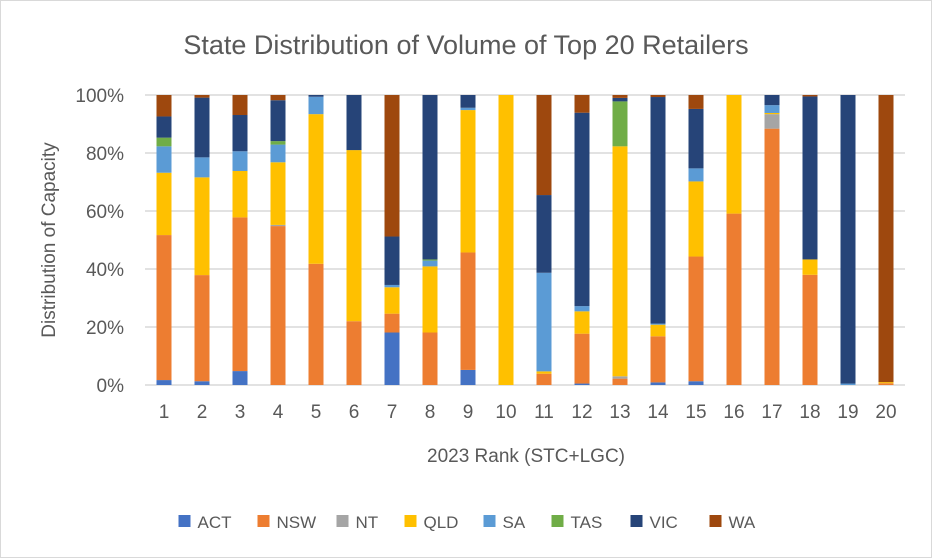  Describe the element at coordinates (215, 522) in the screenshot. I see `legend-label: ACT` at that location.